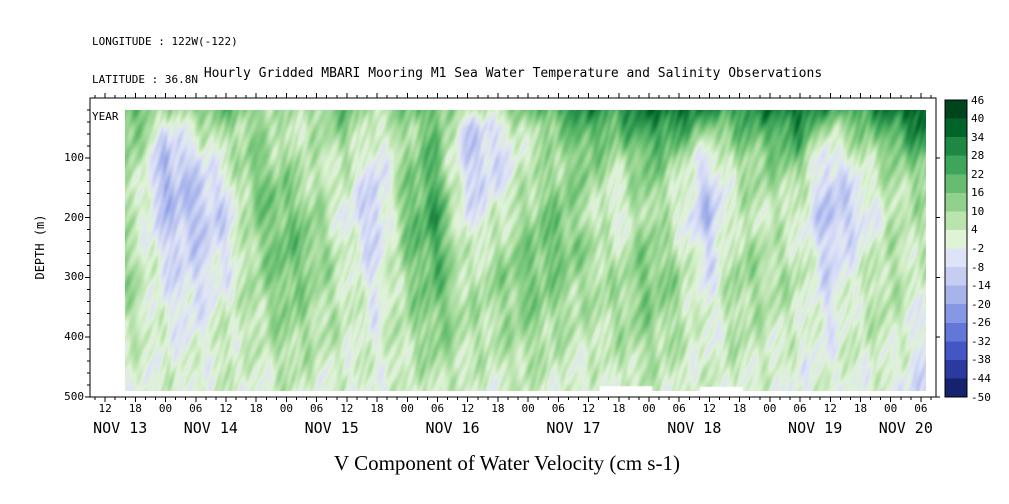  I want to click on x-day-label: NOV 20, so click(905, 428).